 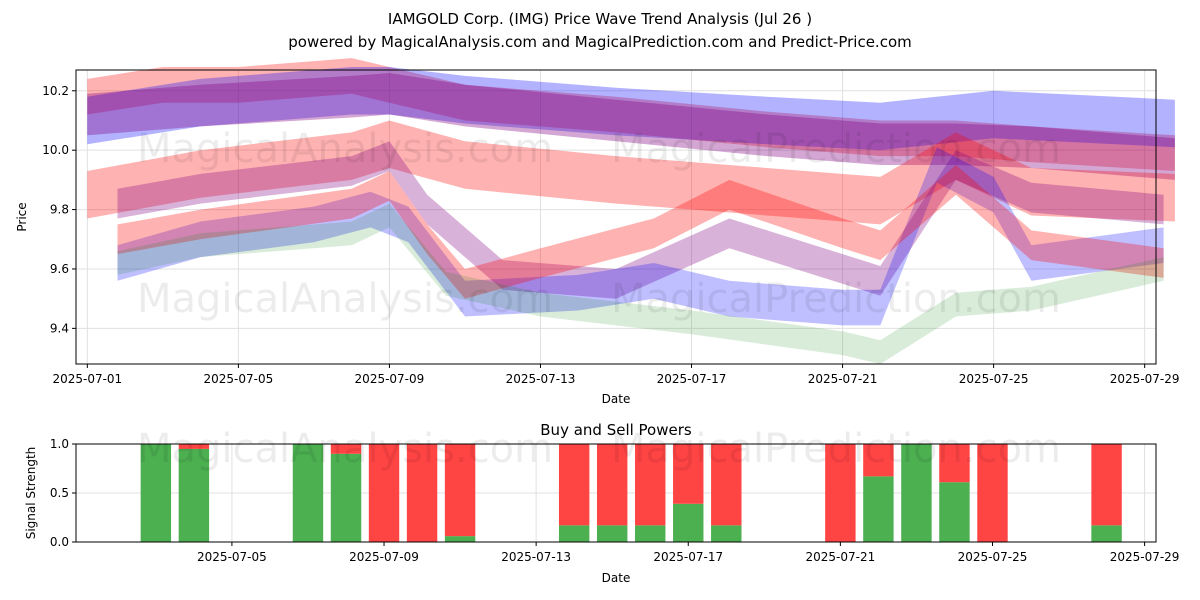 I want to click on buy-sell-bars, so click(x=631, y=493).